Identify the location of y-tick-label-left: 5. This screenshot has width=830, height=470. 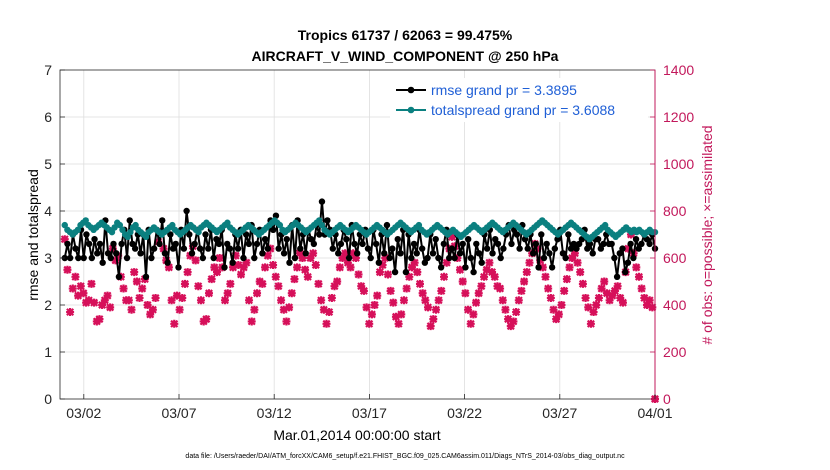
(48, 164).